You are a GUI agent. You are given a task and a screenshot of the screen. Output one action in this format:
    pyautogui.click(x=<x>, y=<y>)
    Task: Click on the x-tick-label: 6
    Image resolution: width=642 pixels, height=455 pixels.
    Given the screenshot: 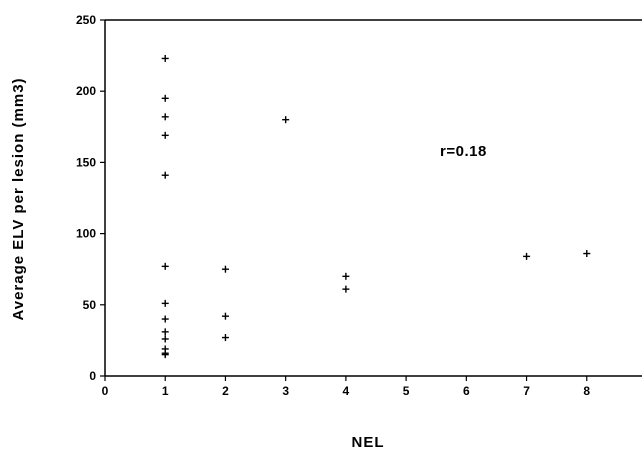 What is the action you would take?
    pyautogui.click(x=466, y=391)
    